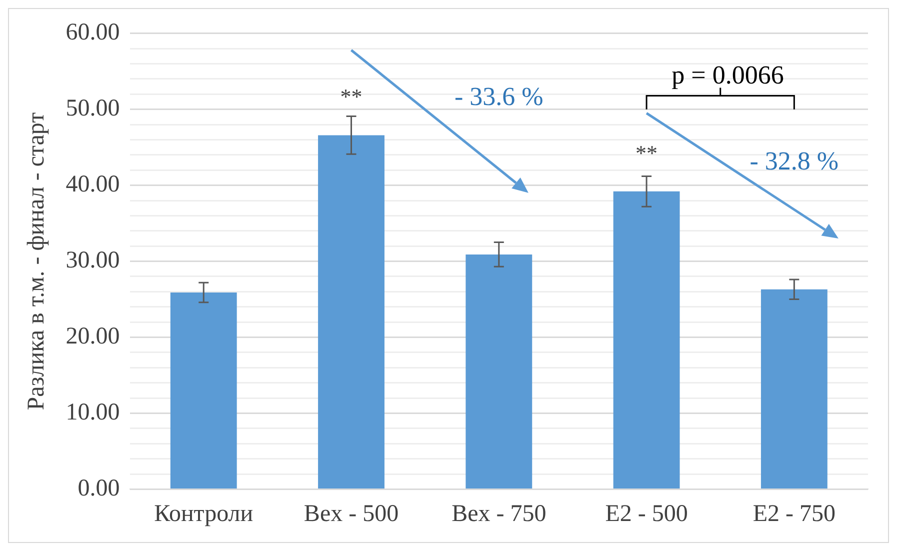  What do you see at coordinates (93, 185) in the screenshot?
I see `y-tick-label: 40.00` at bounding box center [93, 185].